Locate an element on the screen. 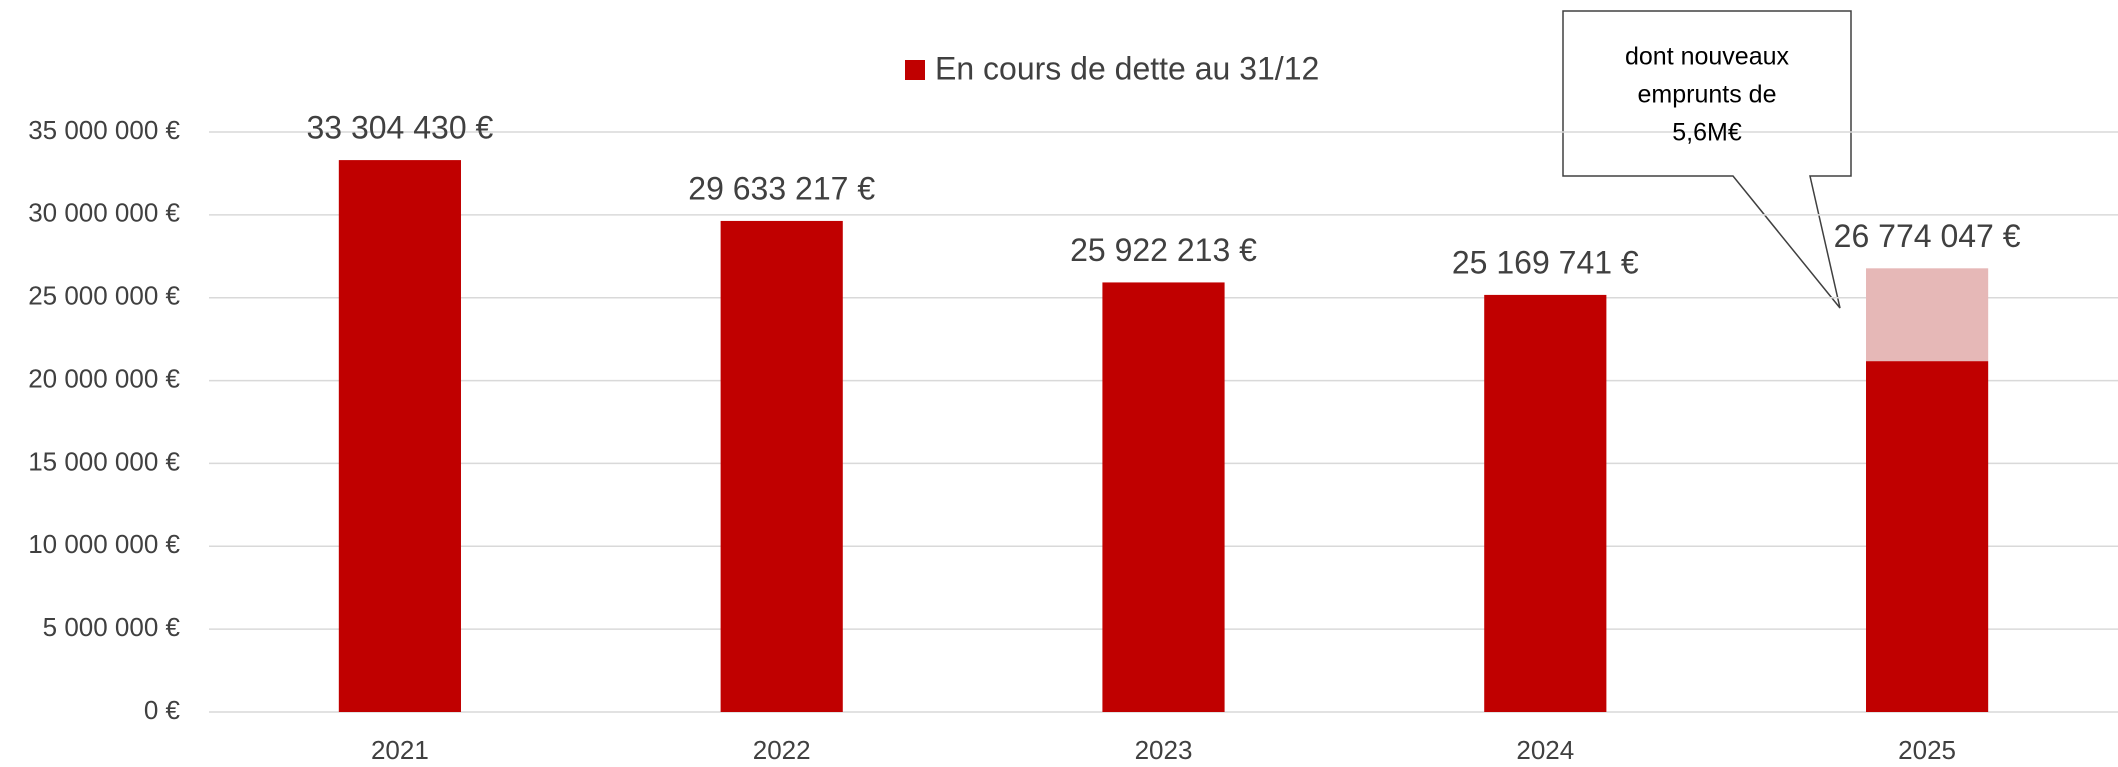  y-tick-label: 5 000 000 € is located at coordinates (112, 627).